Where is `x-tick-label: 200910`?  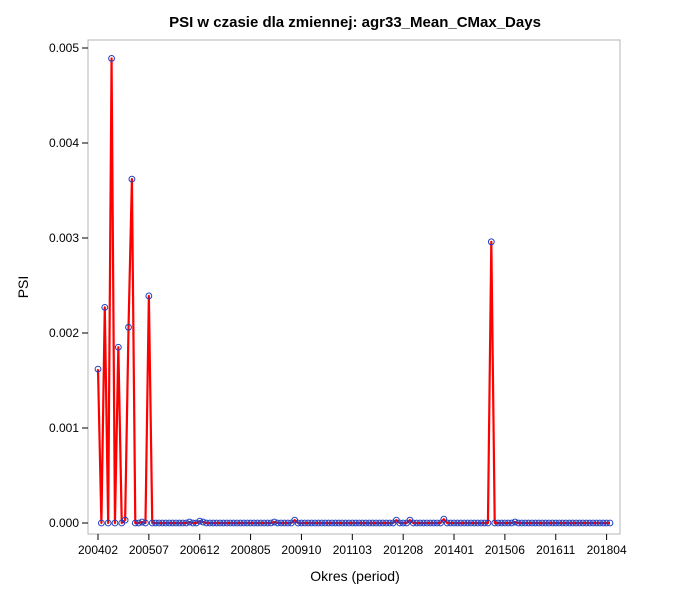
x-tick-label: 200910 is located at coordinates (301, 550).